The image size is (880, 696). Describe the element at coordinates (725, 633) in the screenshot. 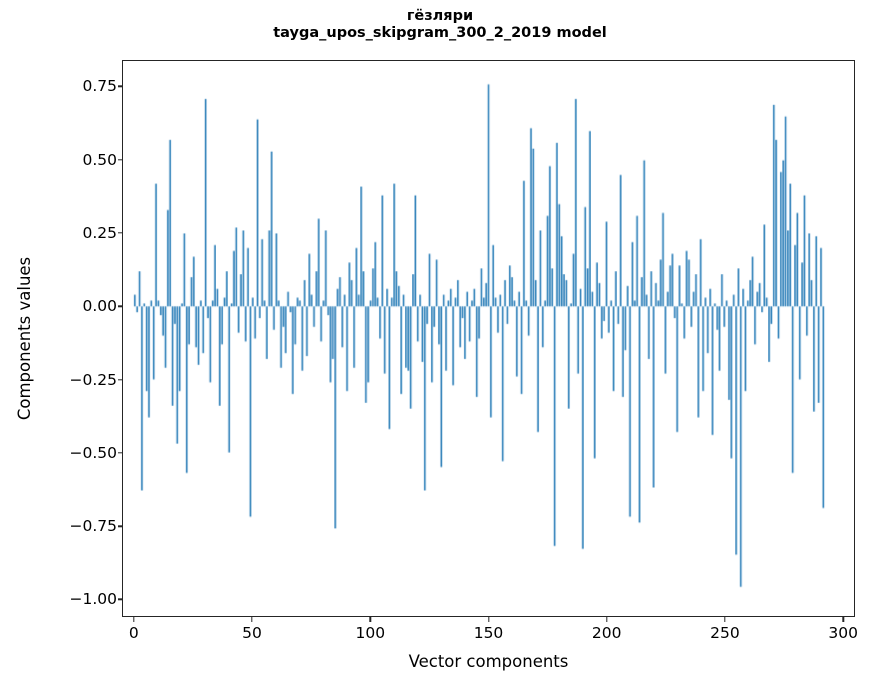

I see `x-tick-label: 250` at that location.